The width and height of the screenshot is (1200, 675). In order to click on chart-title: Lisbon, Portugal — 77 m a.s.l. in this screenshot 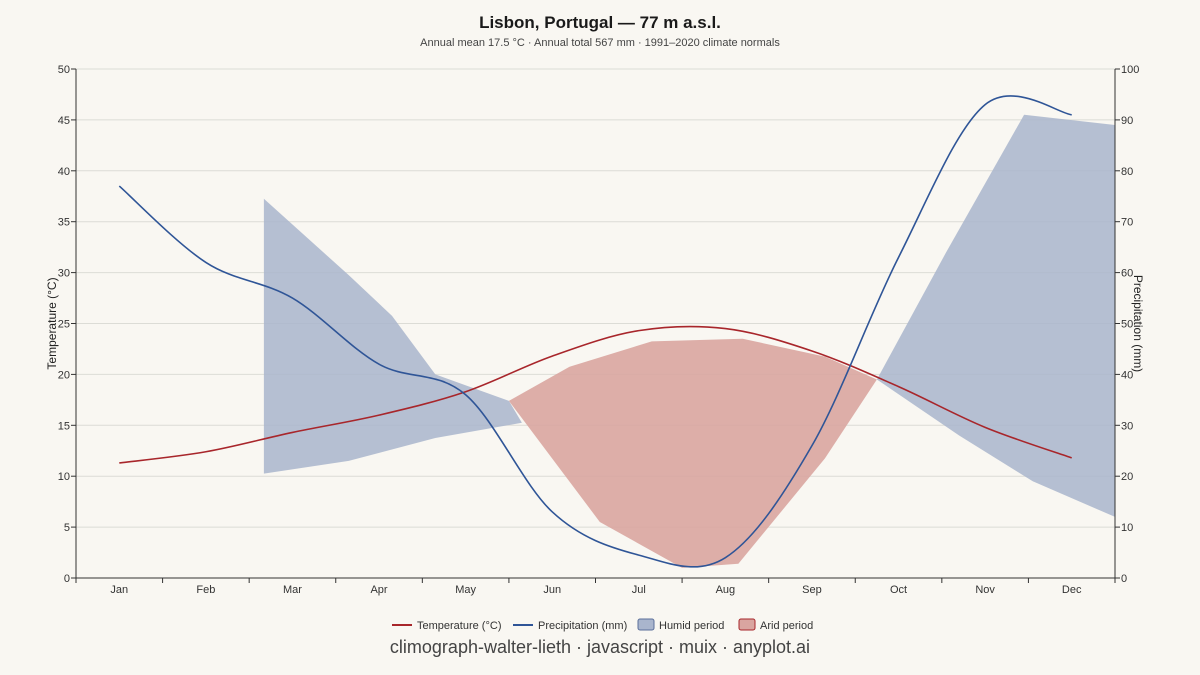, I will do `click(600, 22)`.